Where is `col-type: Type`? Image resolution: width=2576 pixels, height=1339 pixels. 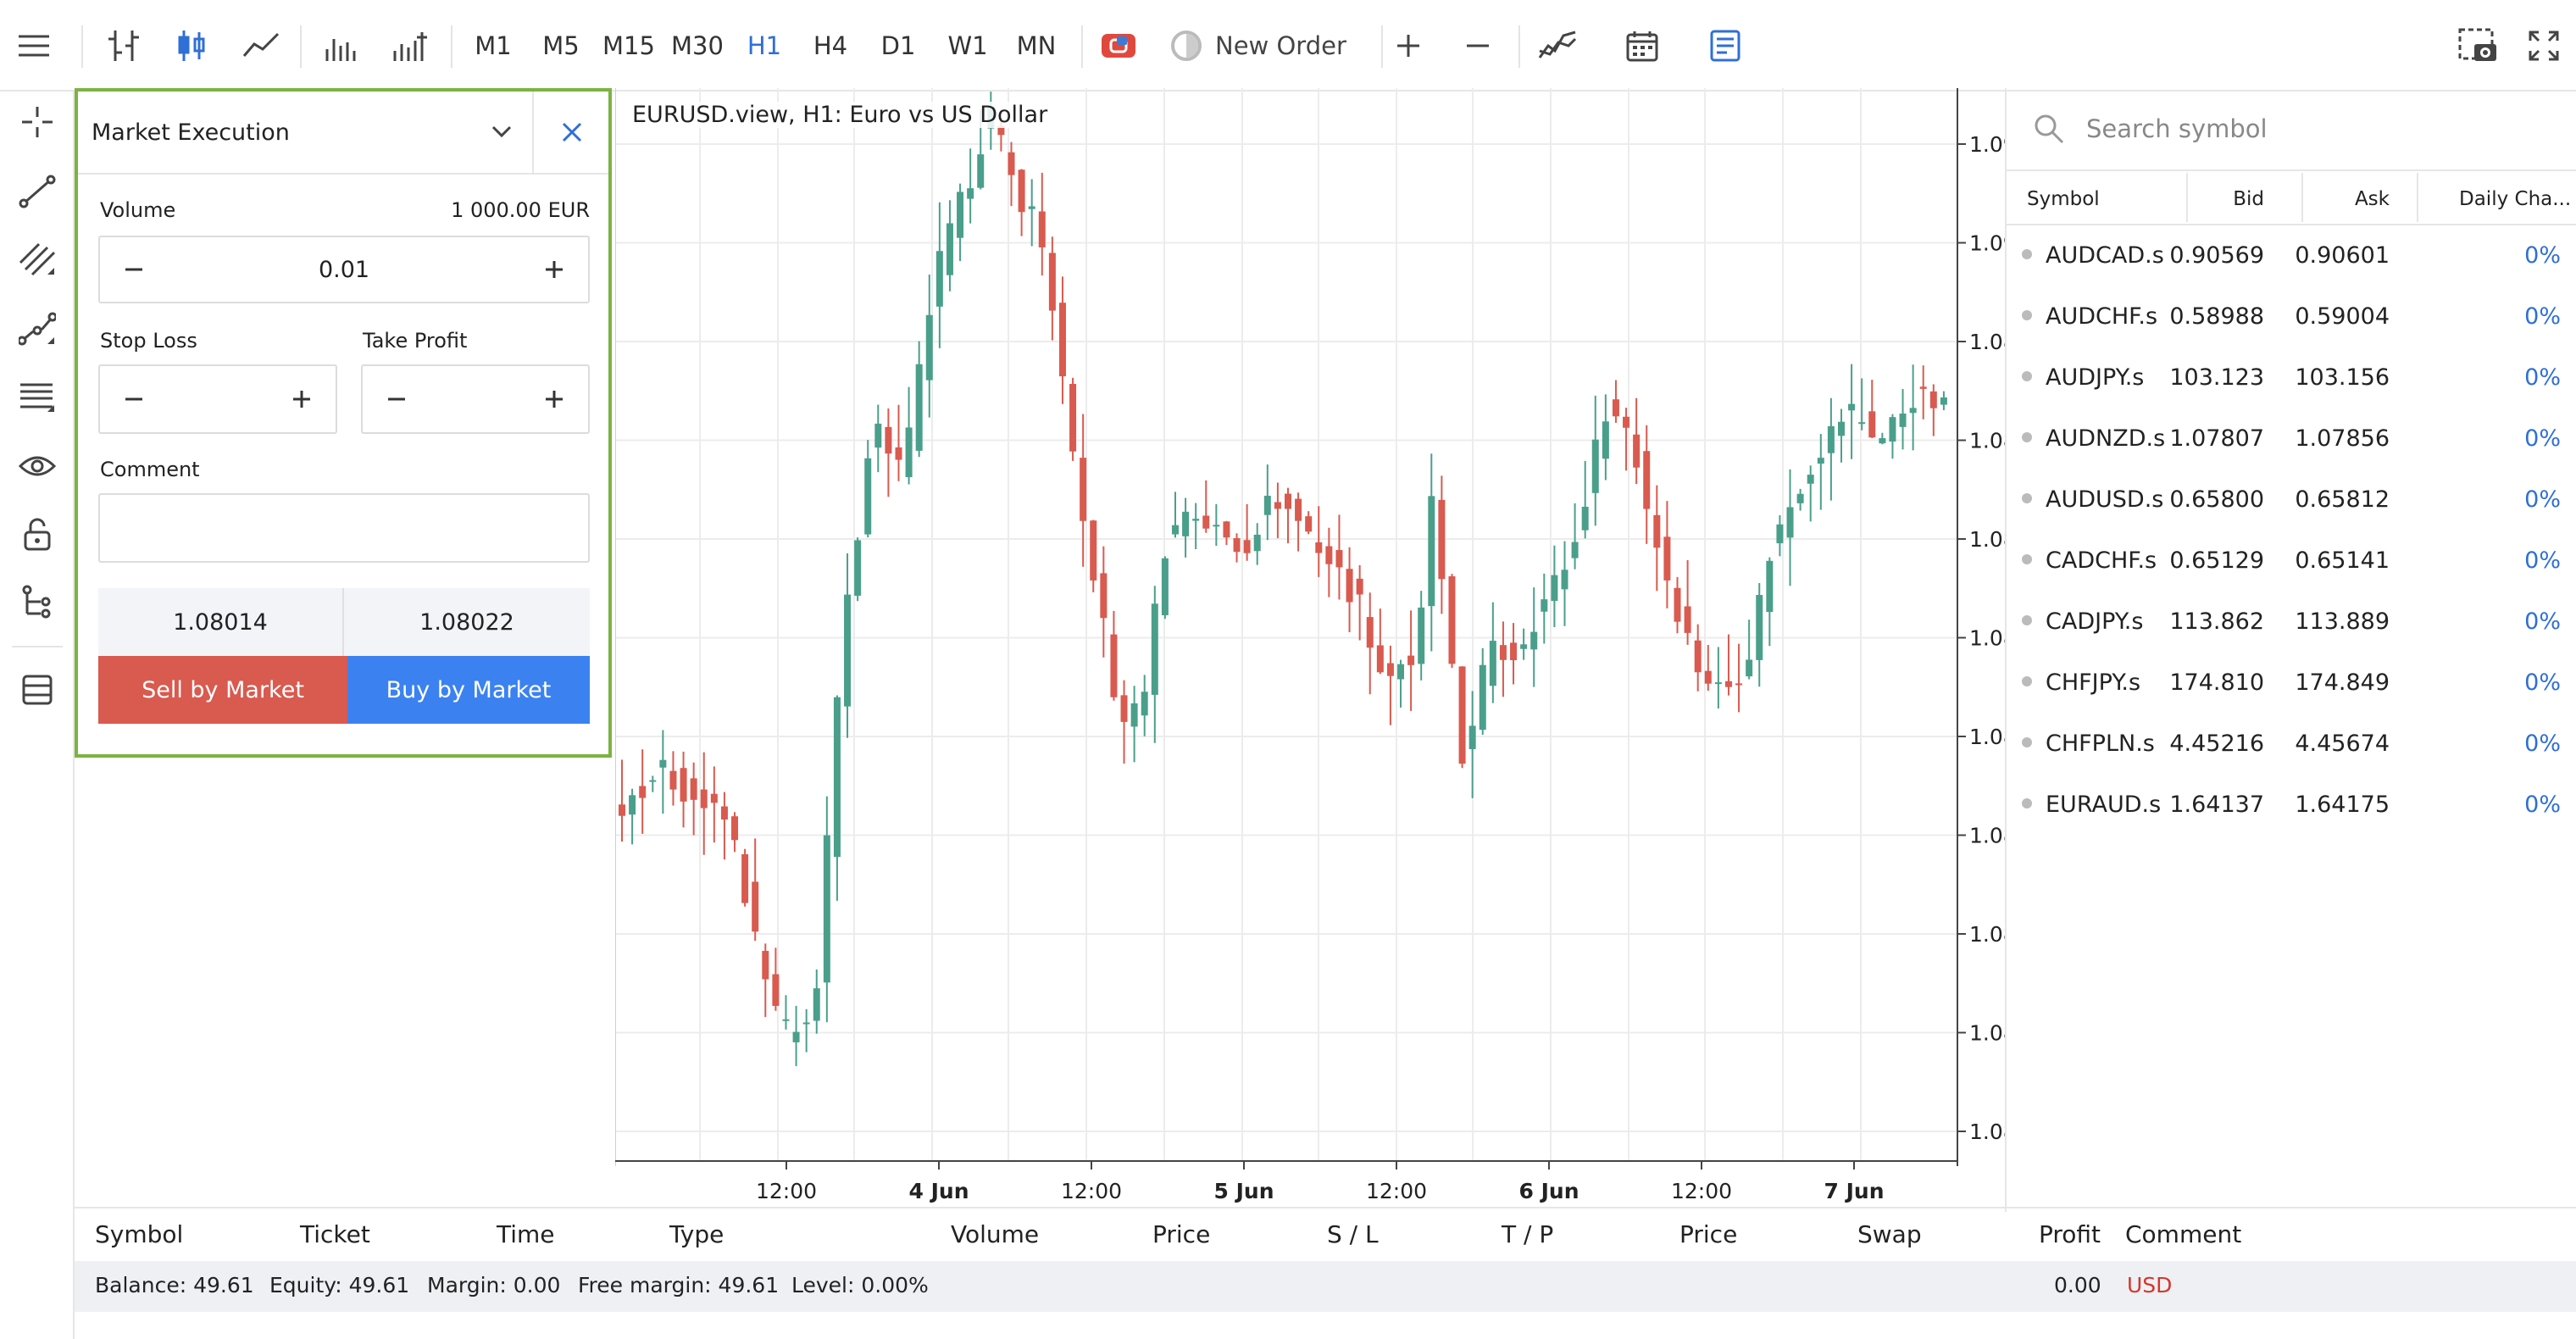
col-type: Type is located at coordinates (696, 1234).